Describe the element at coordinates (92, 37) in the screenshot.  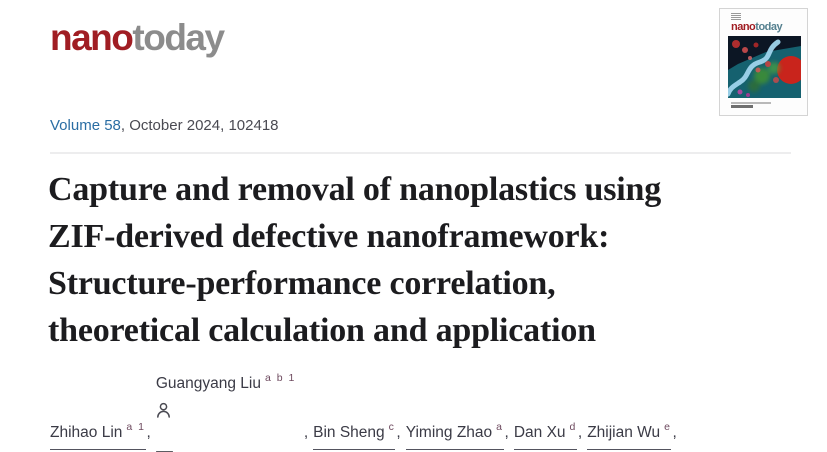
I see `journal-logo-nano: nano` at that location.